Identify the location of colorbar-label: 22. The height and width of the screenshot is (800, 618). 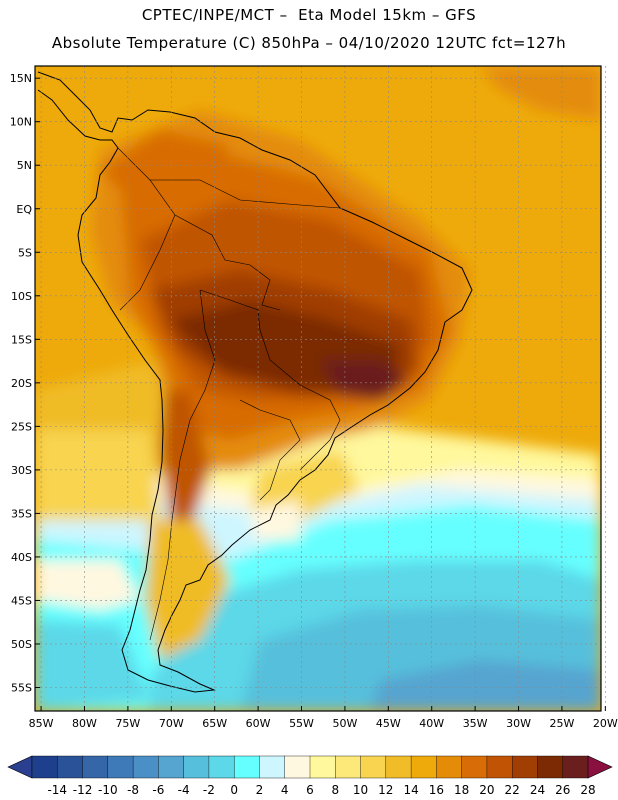
(512, 790).